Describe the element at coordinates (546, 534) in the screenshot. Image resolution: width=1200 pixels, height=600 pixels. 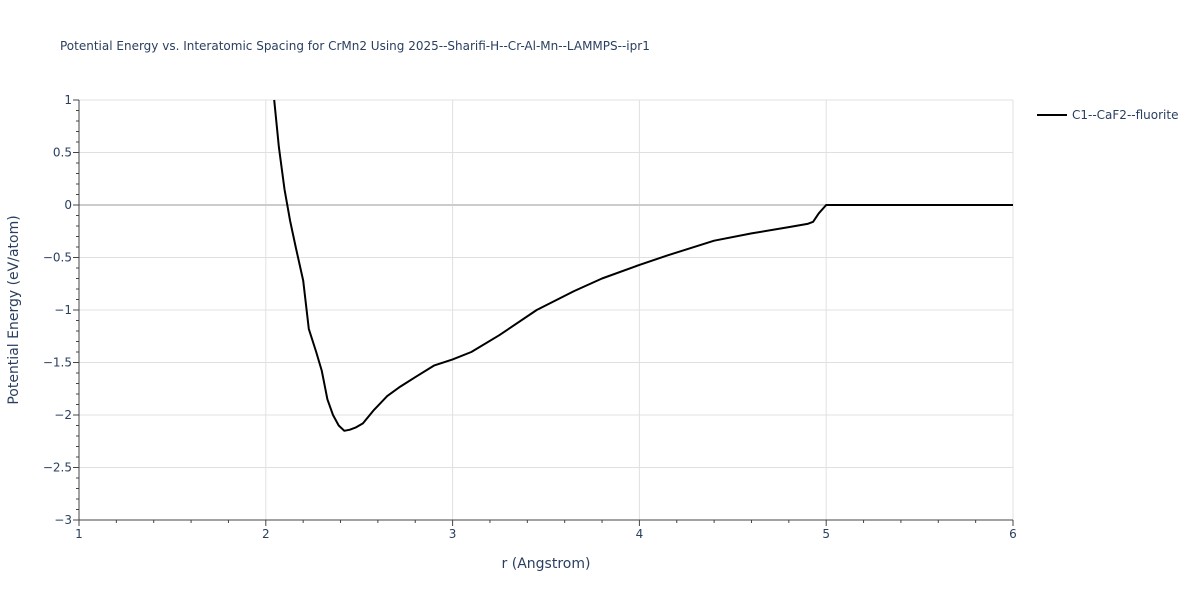
I see `x-axis-ticks: 1 2 3 4 5 6` at that location.